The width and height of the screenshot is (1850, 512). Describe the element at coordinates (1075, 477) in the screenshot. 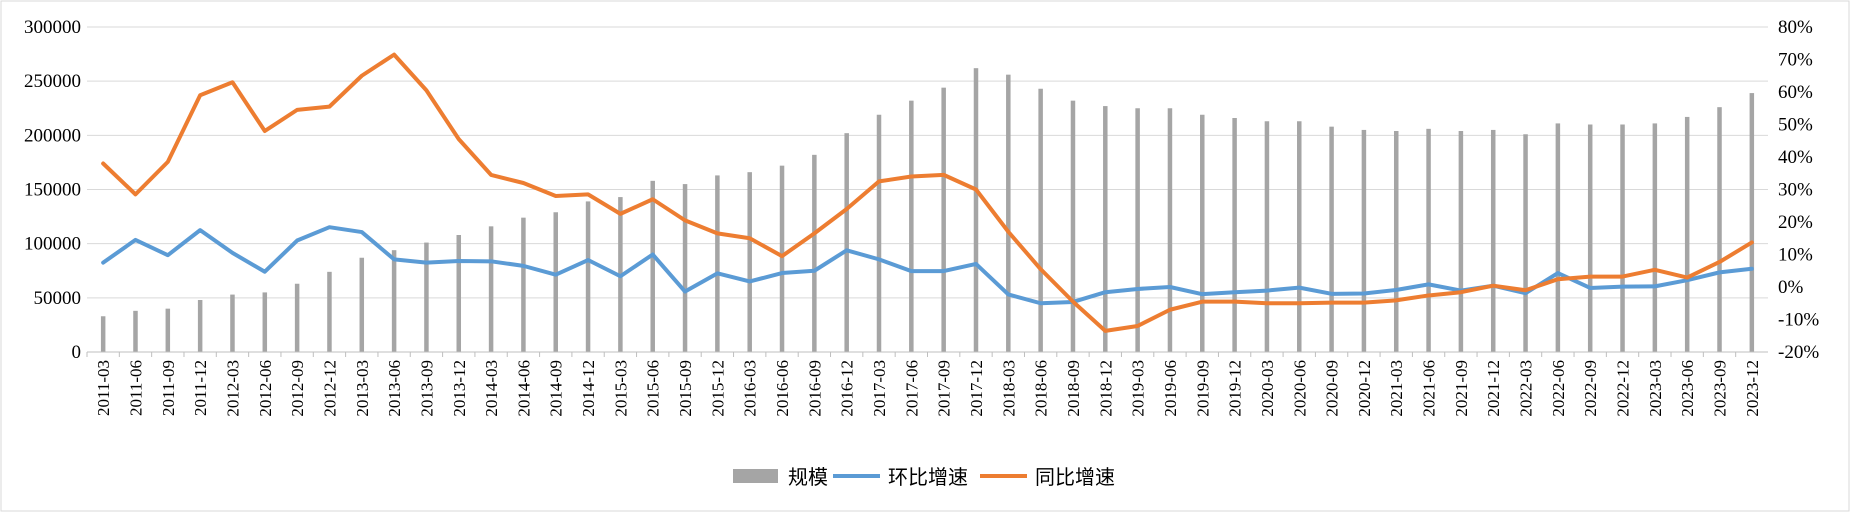

I see `legend-label-yoy: 同比增速` at that location.